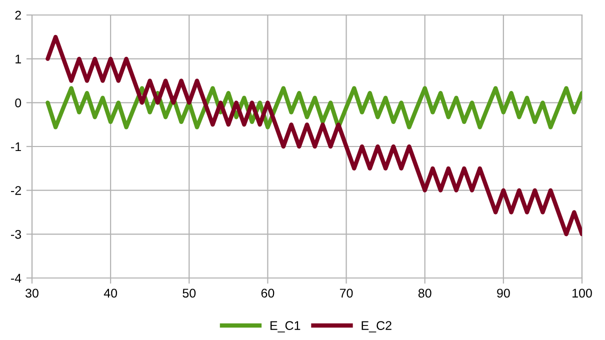  Describe the element at coordinates (377, 326) in the screenshot. I see `legend-label: E_C2` at that location.